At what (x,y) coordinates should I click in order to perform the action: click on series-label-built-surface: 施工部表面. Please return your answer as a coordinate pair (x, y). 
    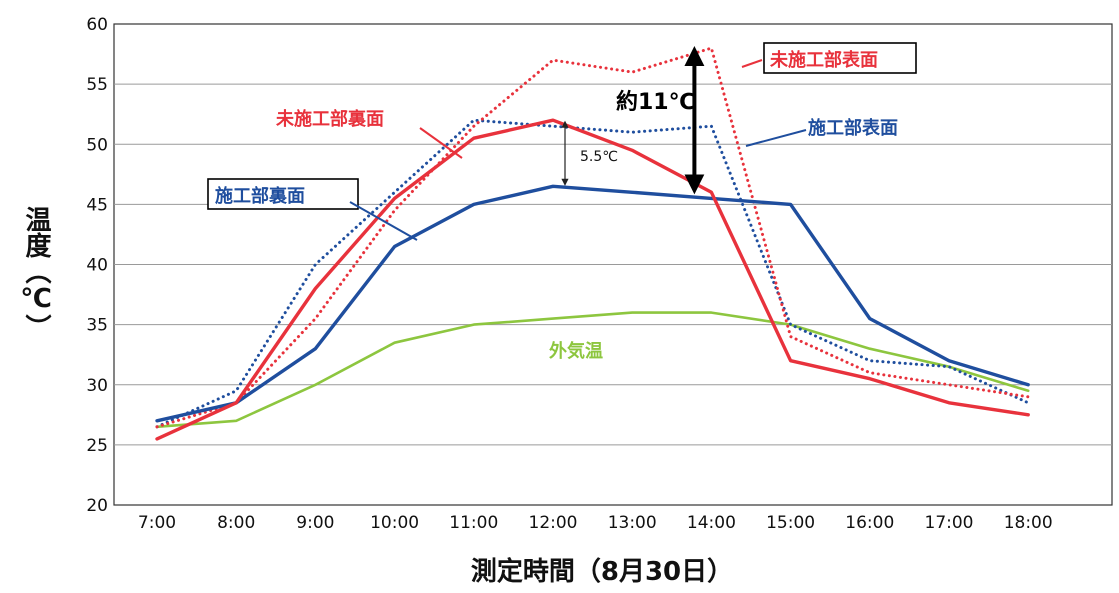
    Looking at the image, I should click on (853, 128).